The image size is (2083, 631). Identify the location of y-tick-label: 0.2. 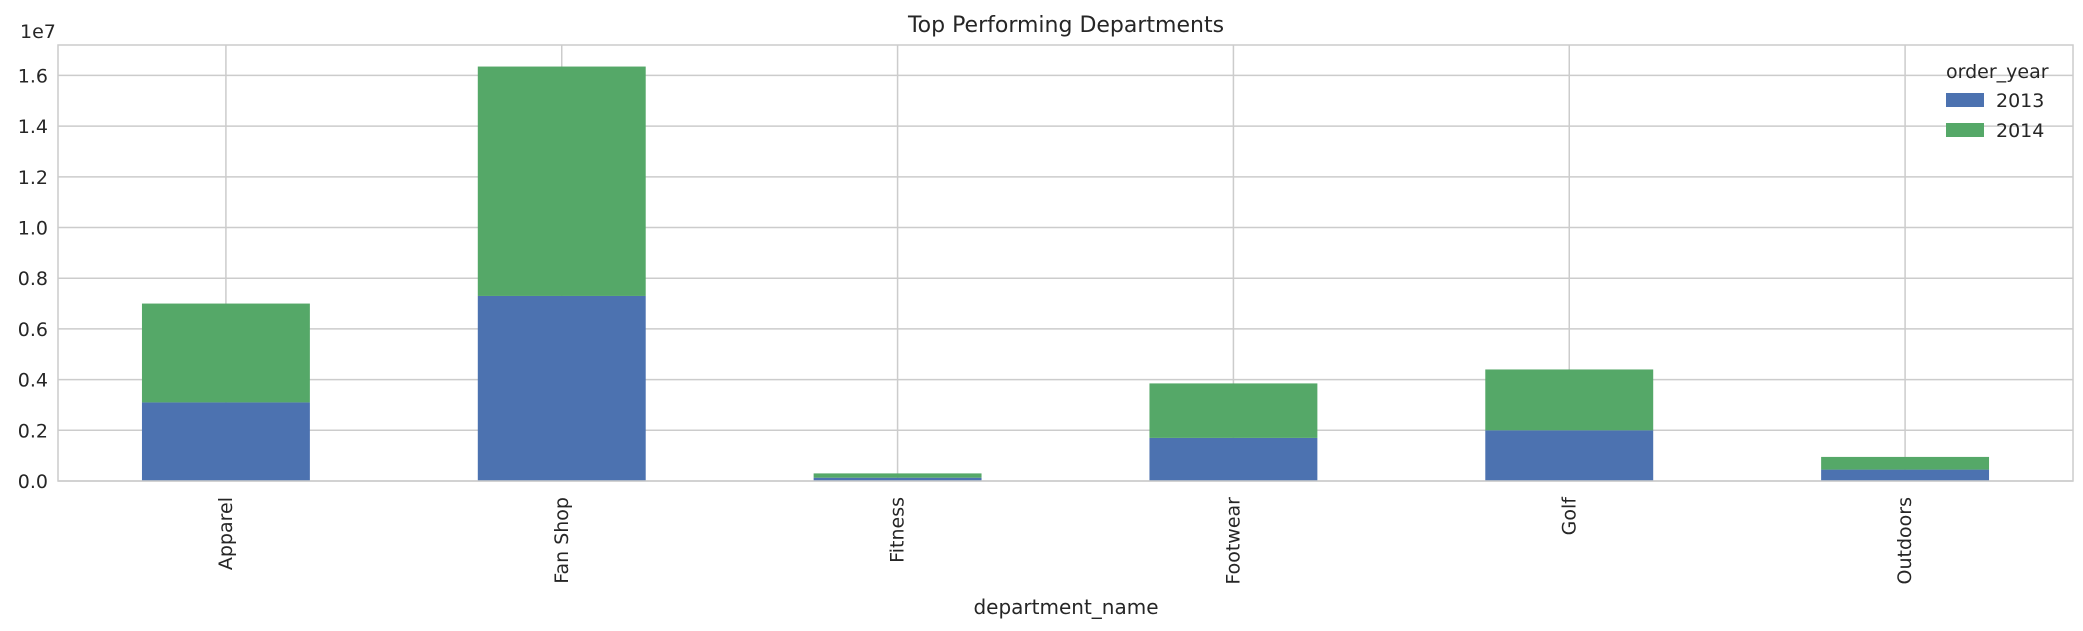
(33, 431).